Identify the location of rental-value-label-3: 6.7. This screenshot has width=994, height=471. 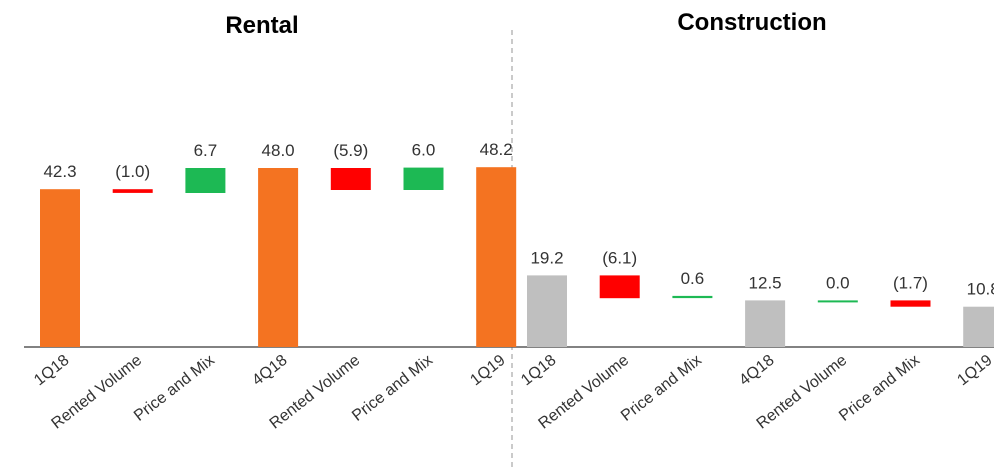
(206, 150).